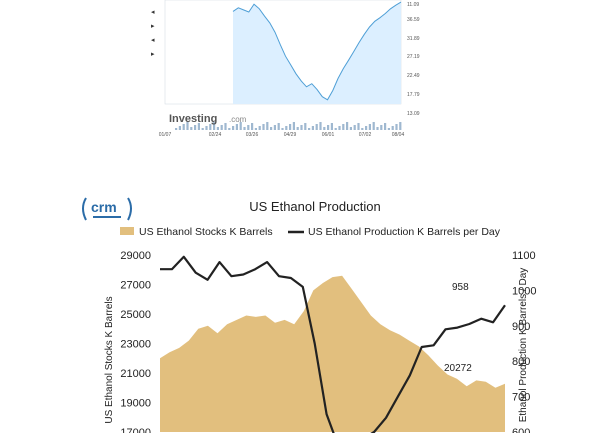 The height and width of the screenshot is (433, 611). Describe the element at coordinates (413, 114) in the screenshot. I see `price-y-tick-label: 13.09` at that location.